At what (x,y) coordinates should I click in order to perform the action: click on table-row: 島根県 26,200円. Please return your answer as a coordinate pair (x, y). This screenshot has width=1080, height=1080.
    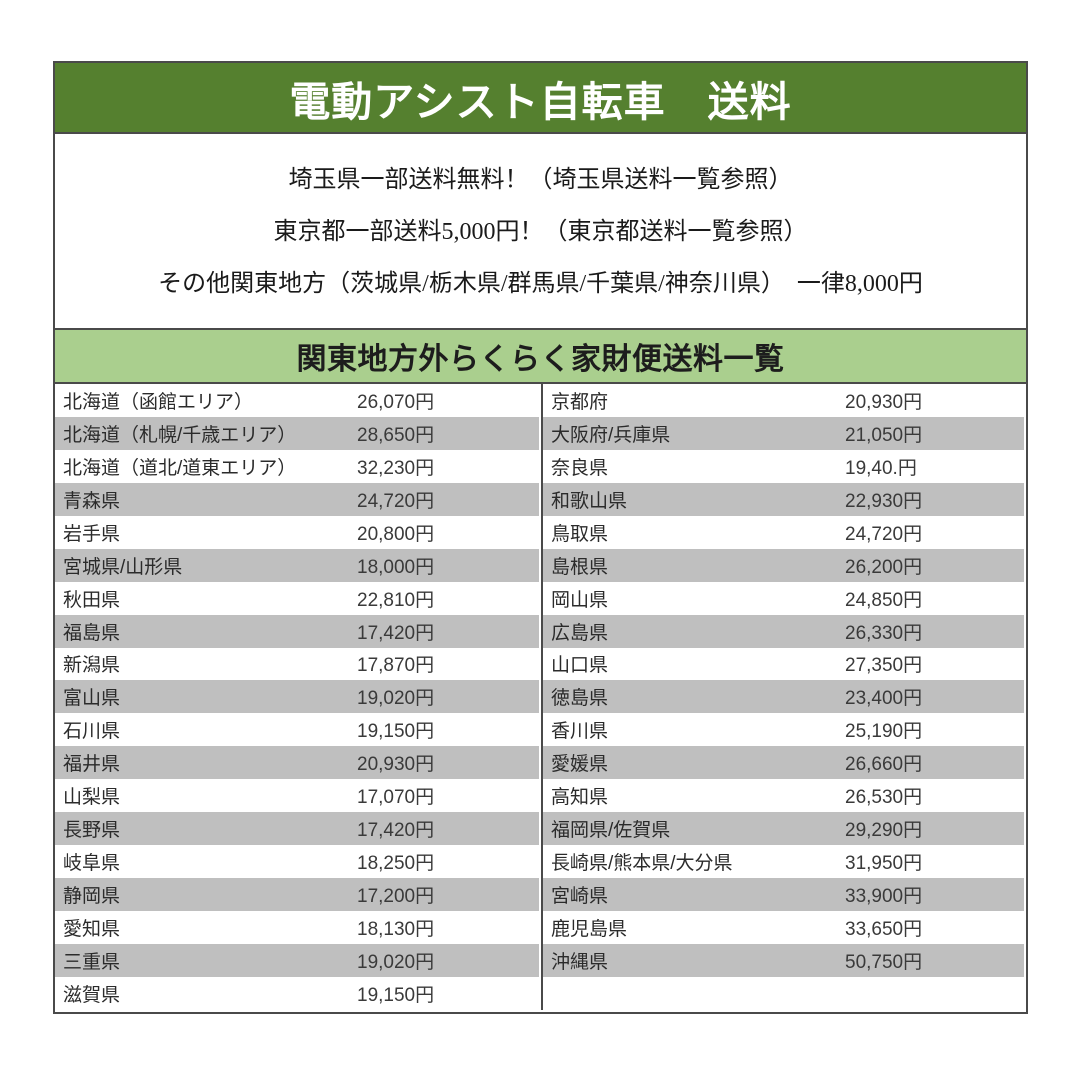
    Looking at the image, I should click on (783, 565).